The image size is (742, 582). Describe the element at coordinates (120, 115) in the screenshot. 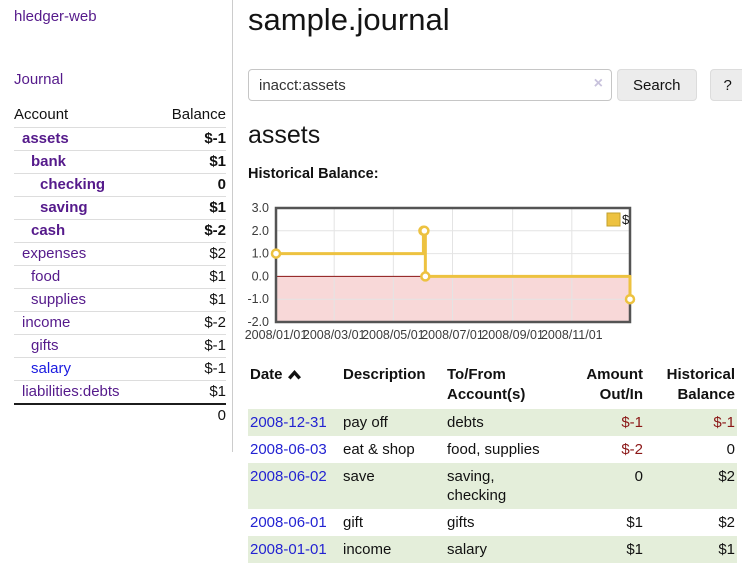

I see `accounts-table-header: Account Balance` at that location.